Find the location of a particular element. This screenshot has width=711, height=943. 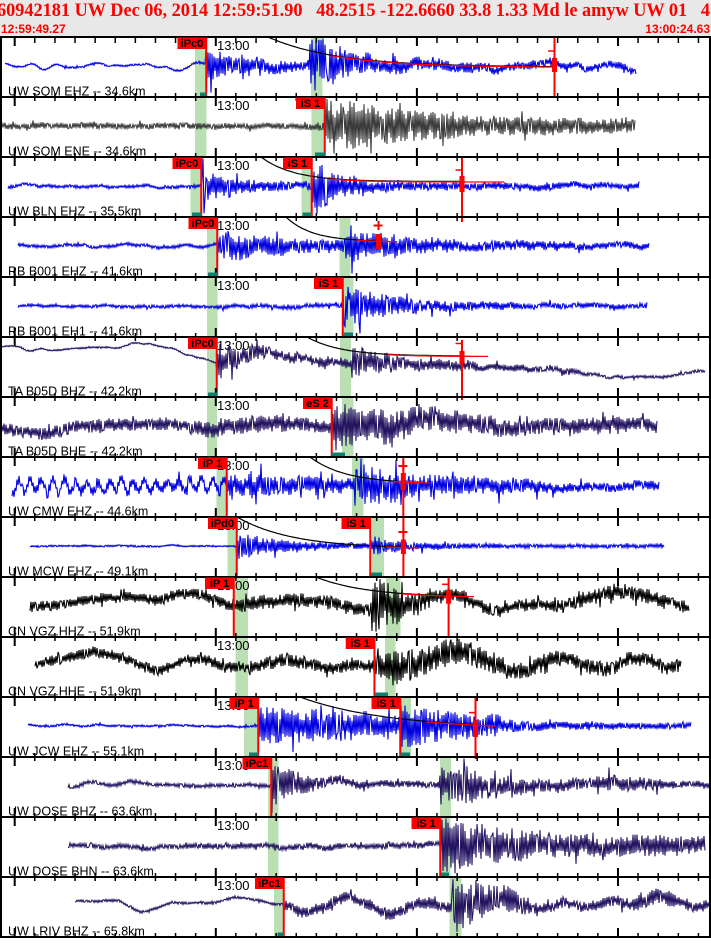

svg-text: UW DOSE BHN -- 63.6km is located at coordinates (81, 872).